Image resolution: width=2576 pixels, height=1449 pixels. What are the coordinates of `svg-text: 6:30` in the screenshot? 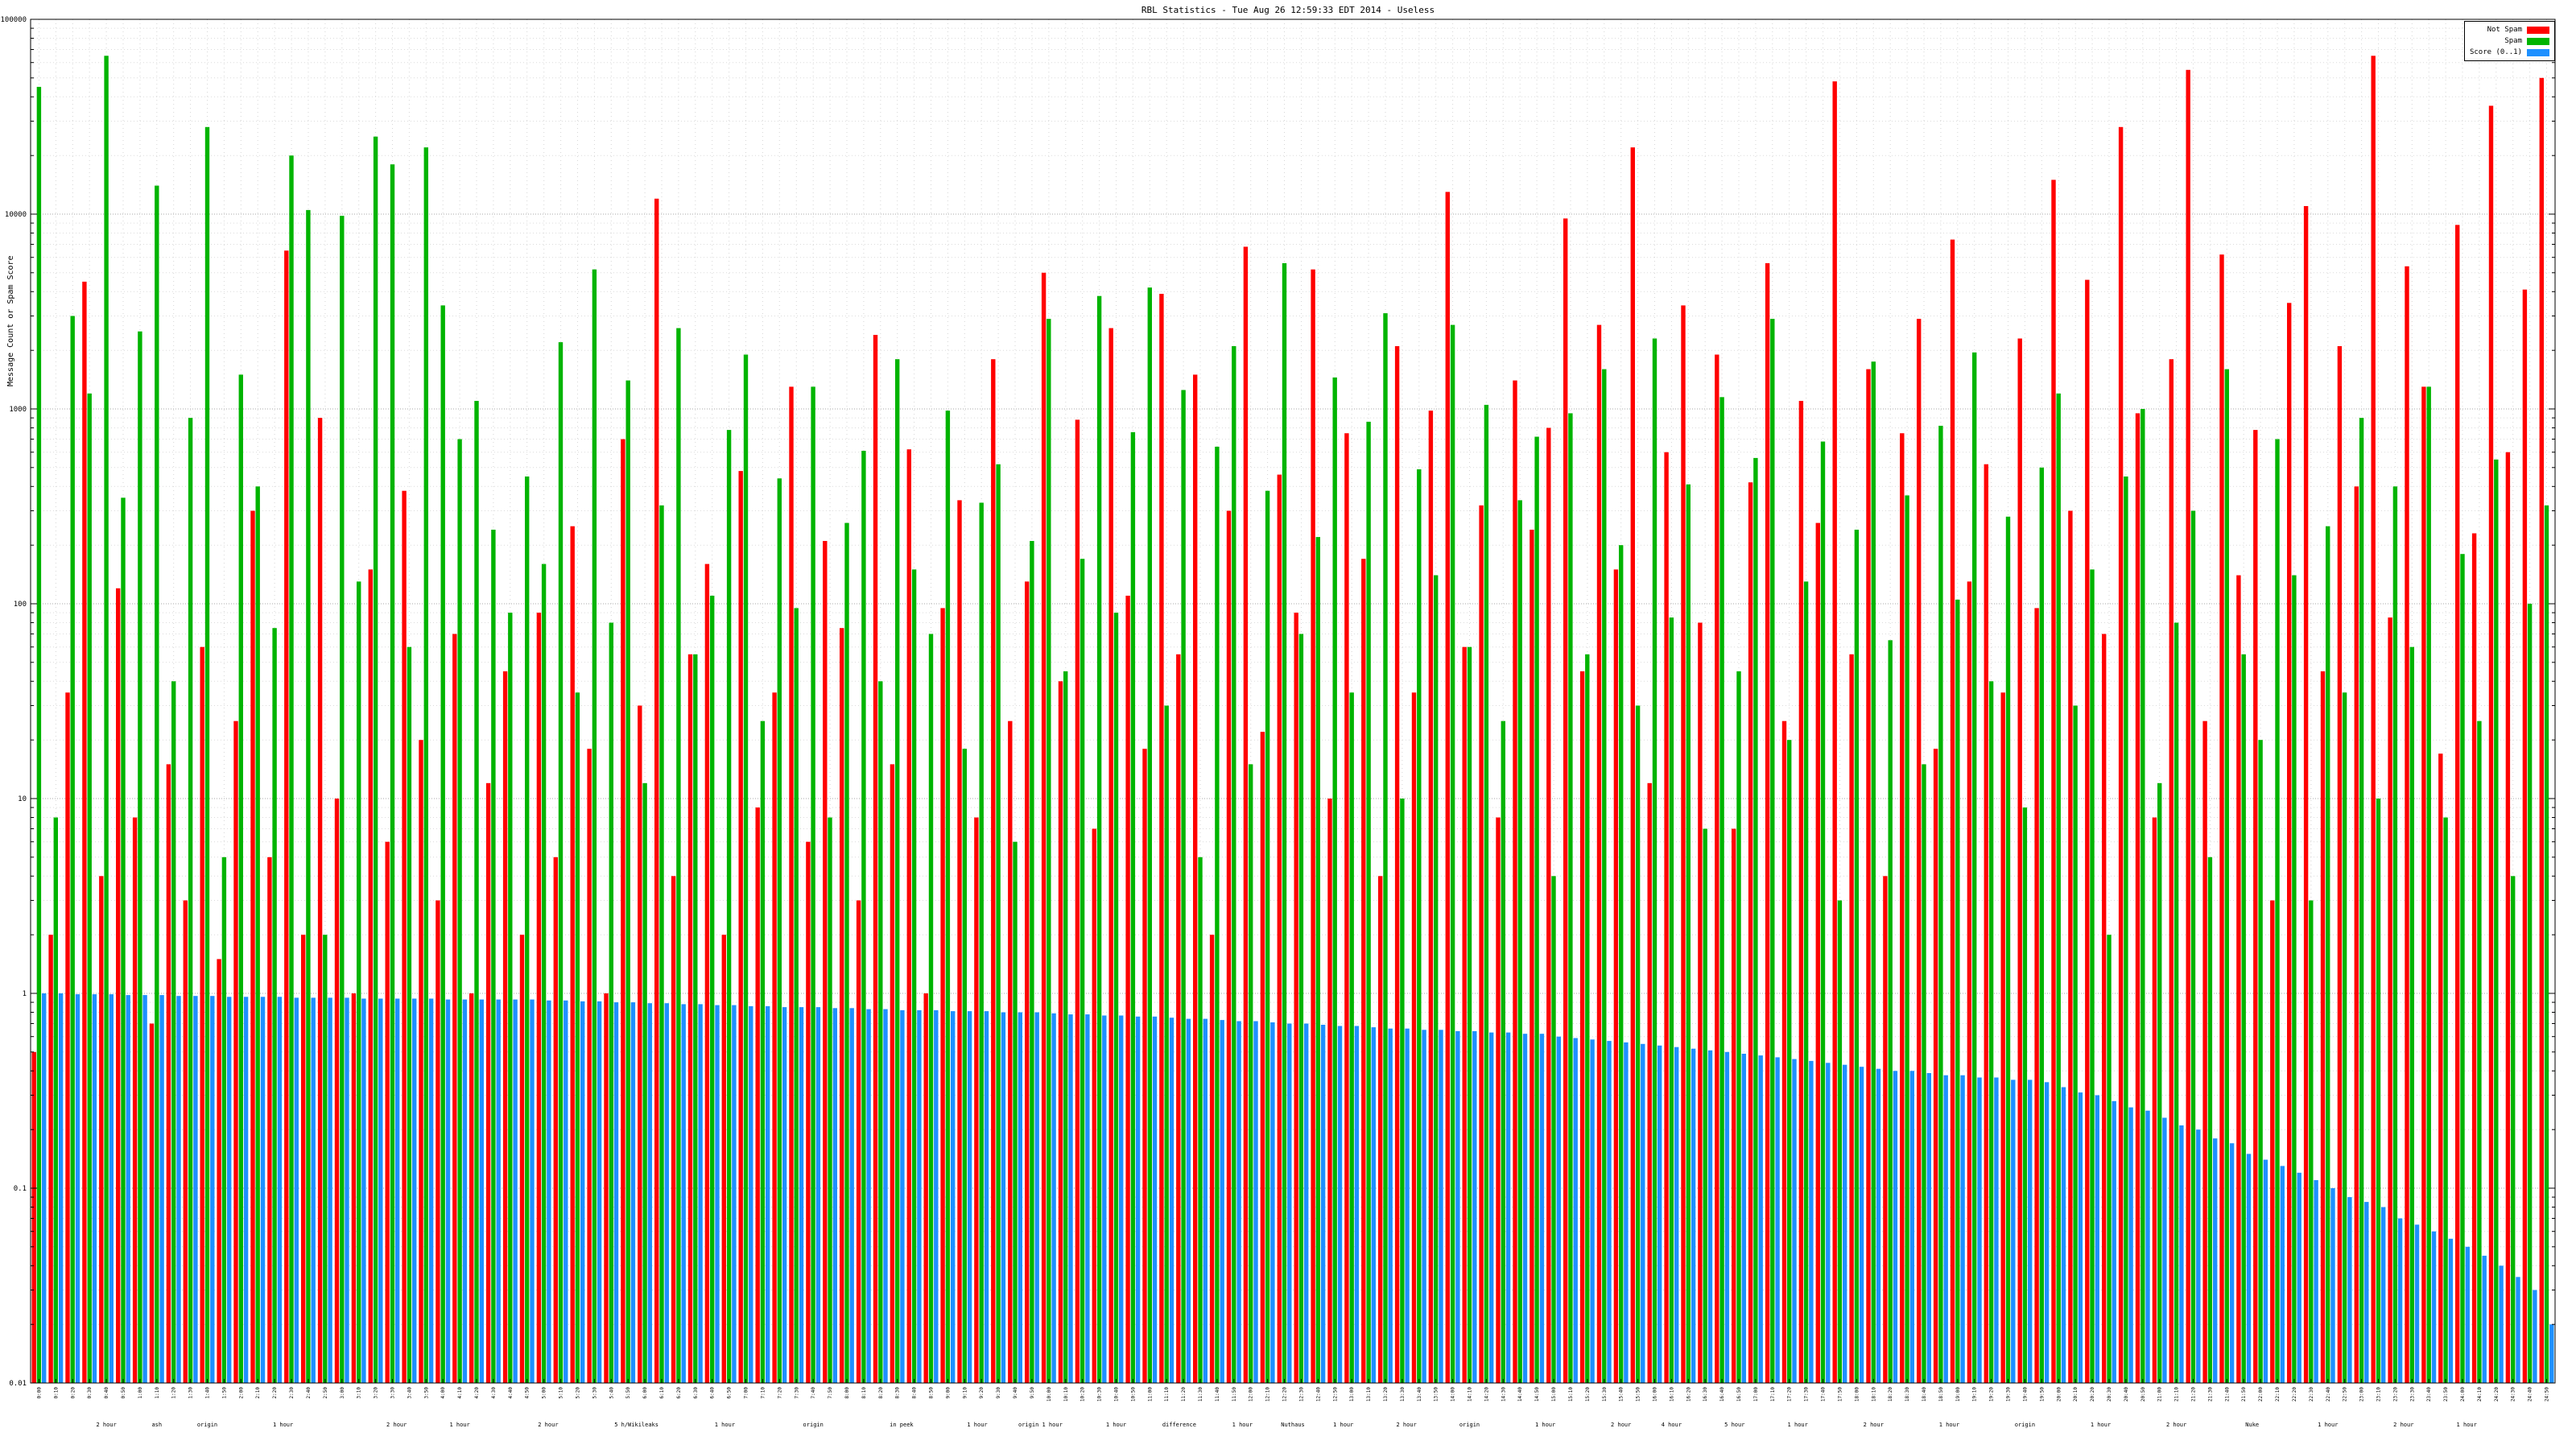 It's located at (696, 1393).